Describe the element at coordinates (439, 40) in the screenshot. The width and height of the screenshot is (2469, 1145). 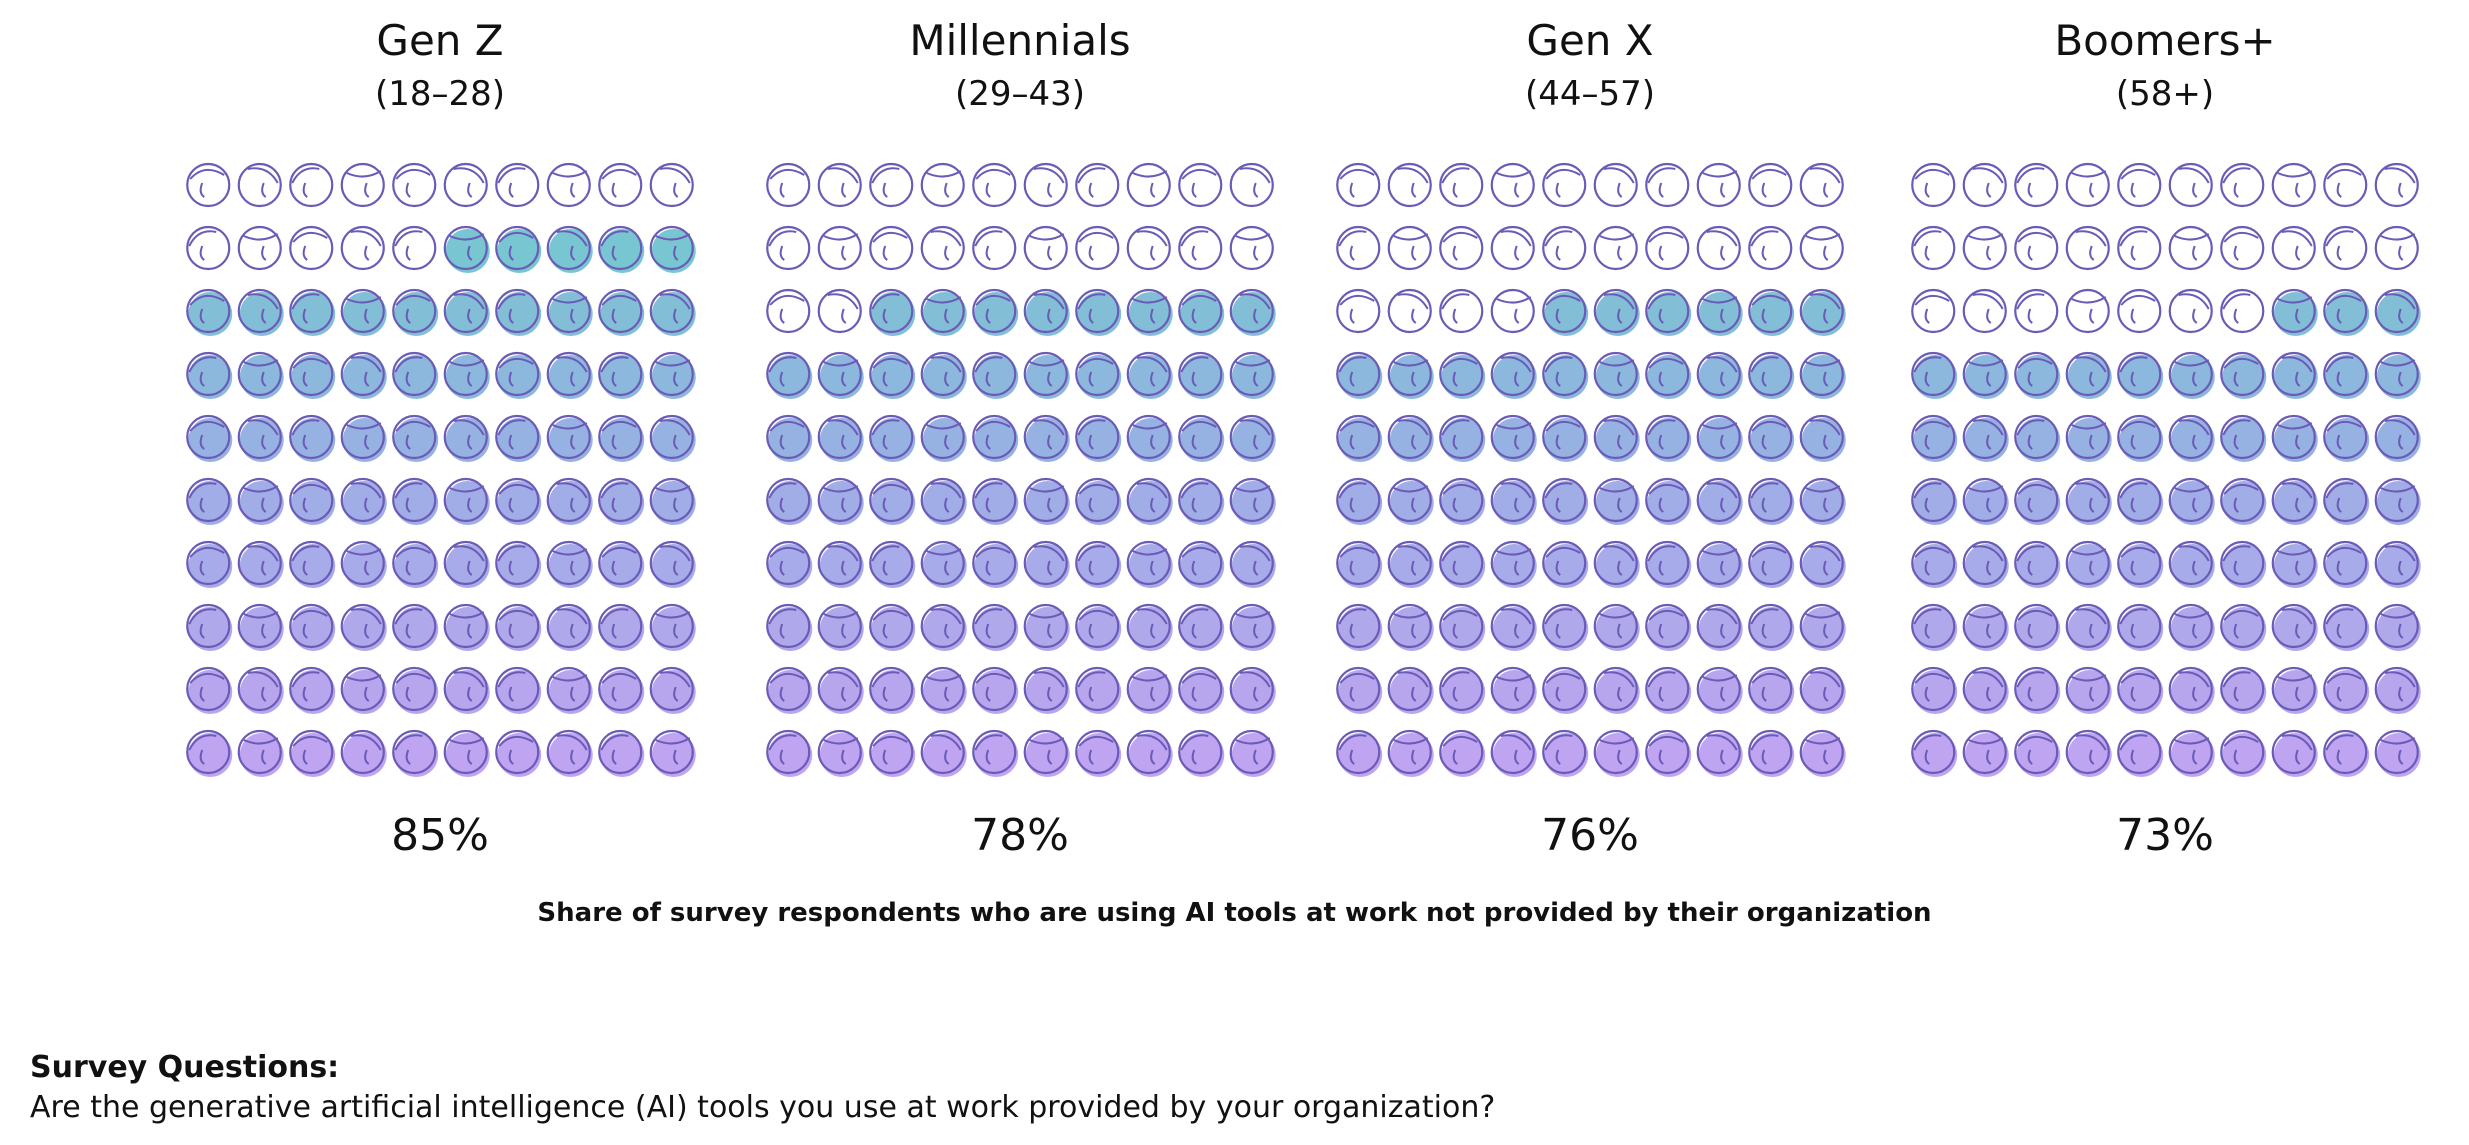
I see `group-name: Gen Z` at that location.